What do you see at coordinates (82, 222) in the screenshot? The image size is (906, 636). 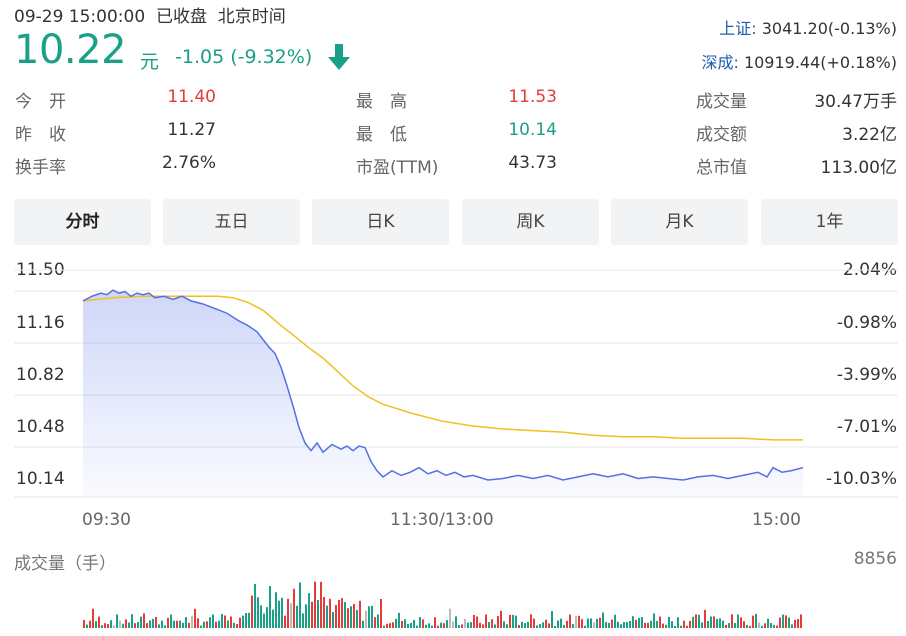 I see `tab-intraday: 分时` at bounding box center [82, 222].